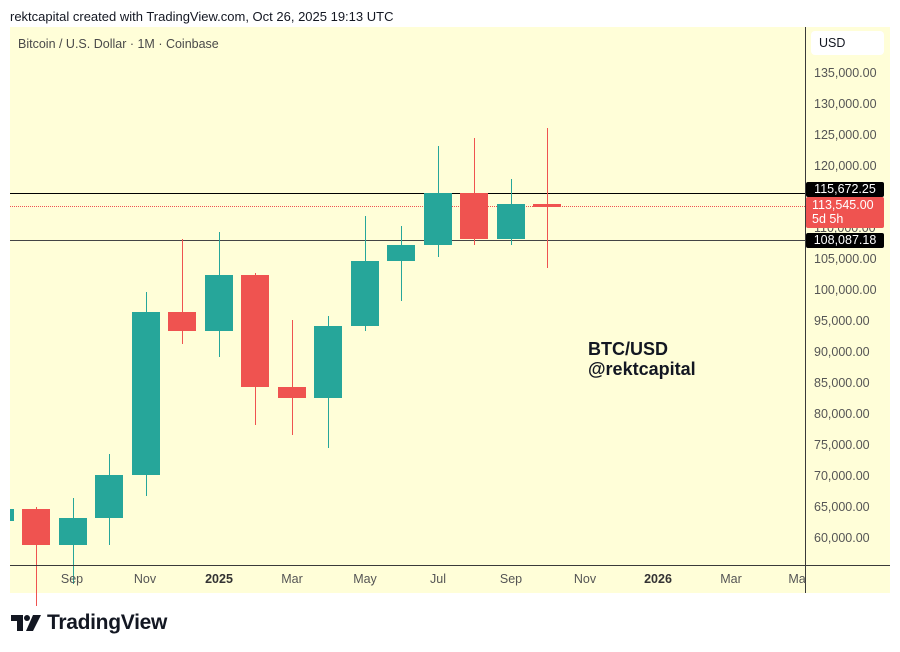  Describe the element at coordinates (847, 43) in the screenshot. I see `currency-button: USD` at that location.